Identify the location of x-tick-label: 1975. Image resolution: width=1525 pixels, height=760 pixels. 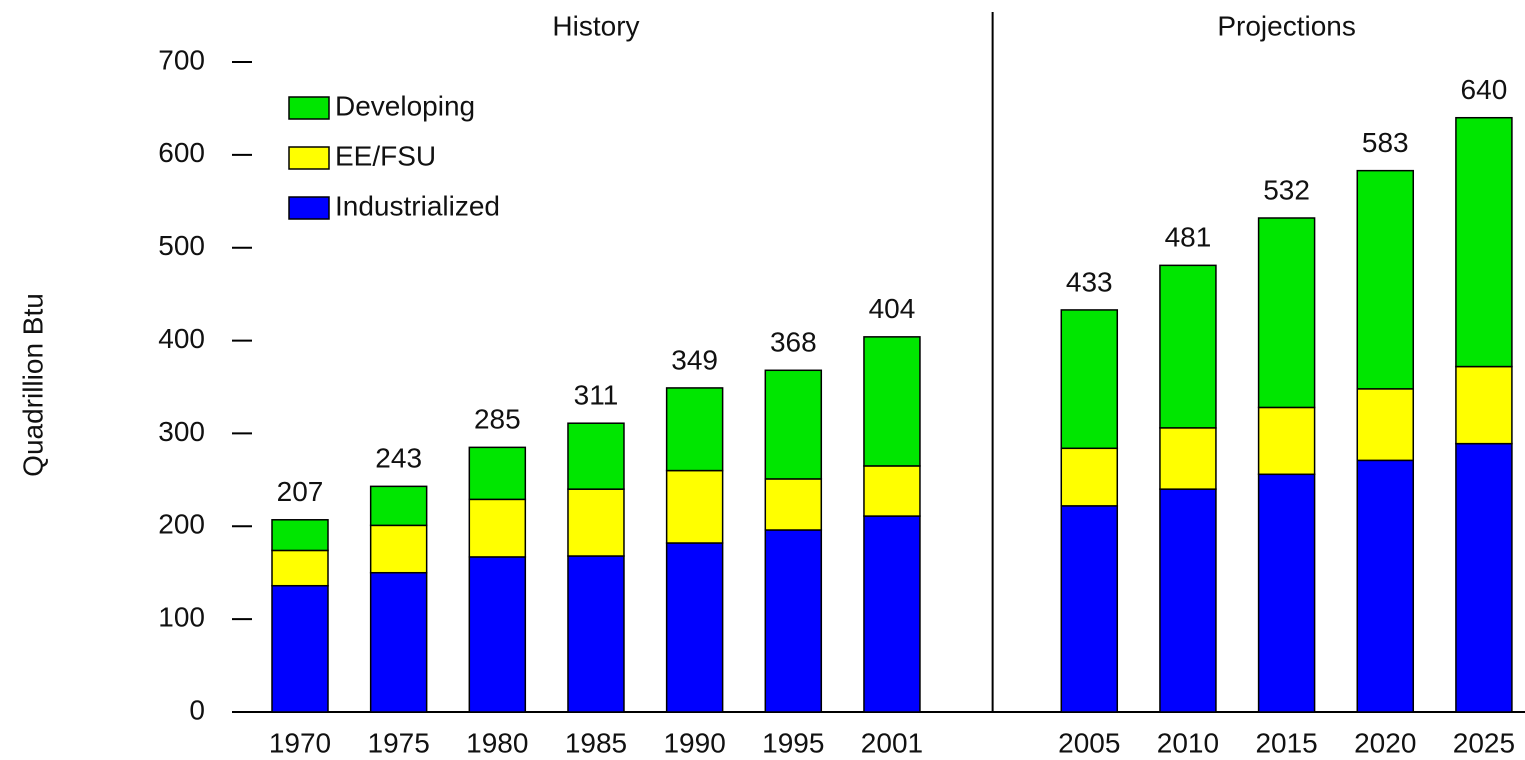
(399, 742).